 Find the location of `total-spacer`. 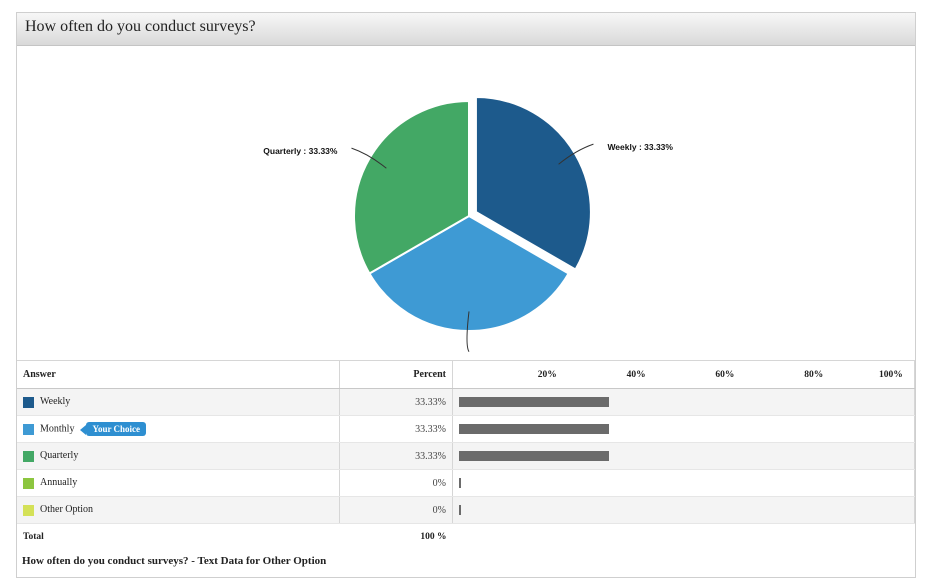

total-spacer is located at coordinates (684, 537).